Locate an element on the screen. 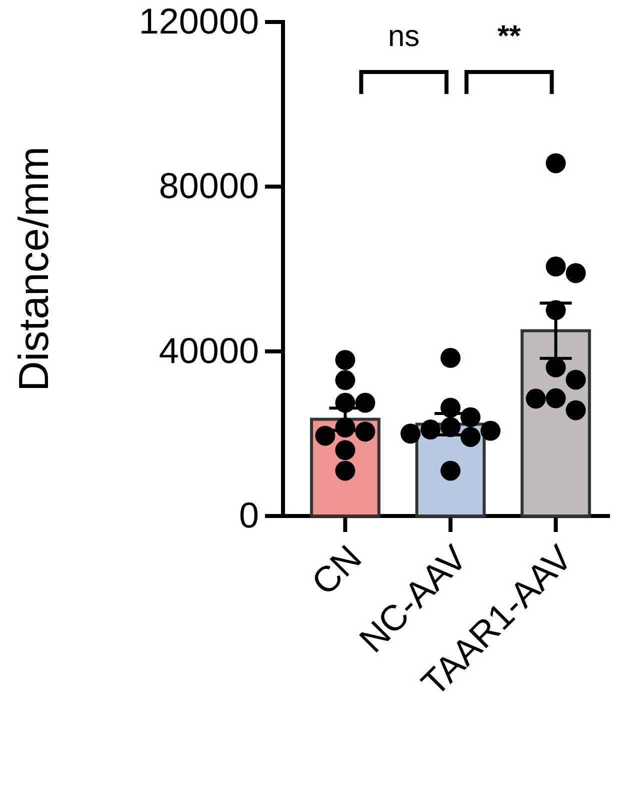 The height and width of the screenshot is (788, 620). y-axis-title: Distance/mm is located at coordinates (33, 269).